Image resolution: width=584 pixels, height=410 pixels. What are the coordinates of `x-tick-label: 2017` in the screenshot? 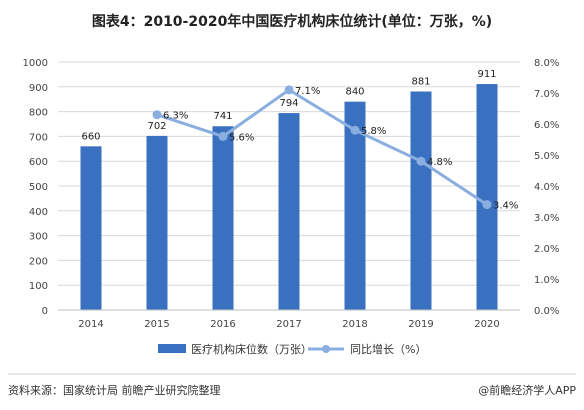 It's located at (288, 324).